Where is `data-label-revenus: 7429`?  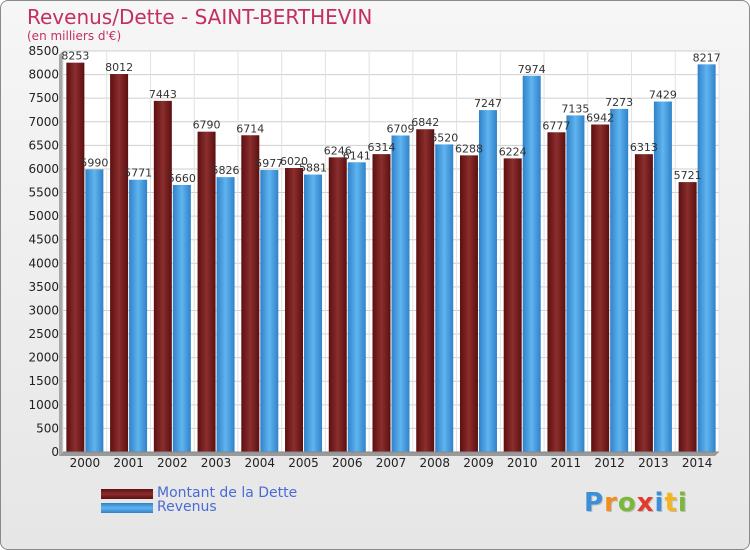
data-label-revenus: 7429 is located at coordinates (663, 95).